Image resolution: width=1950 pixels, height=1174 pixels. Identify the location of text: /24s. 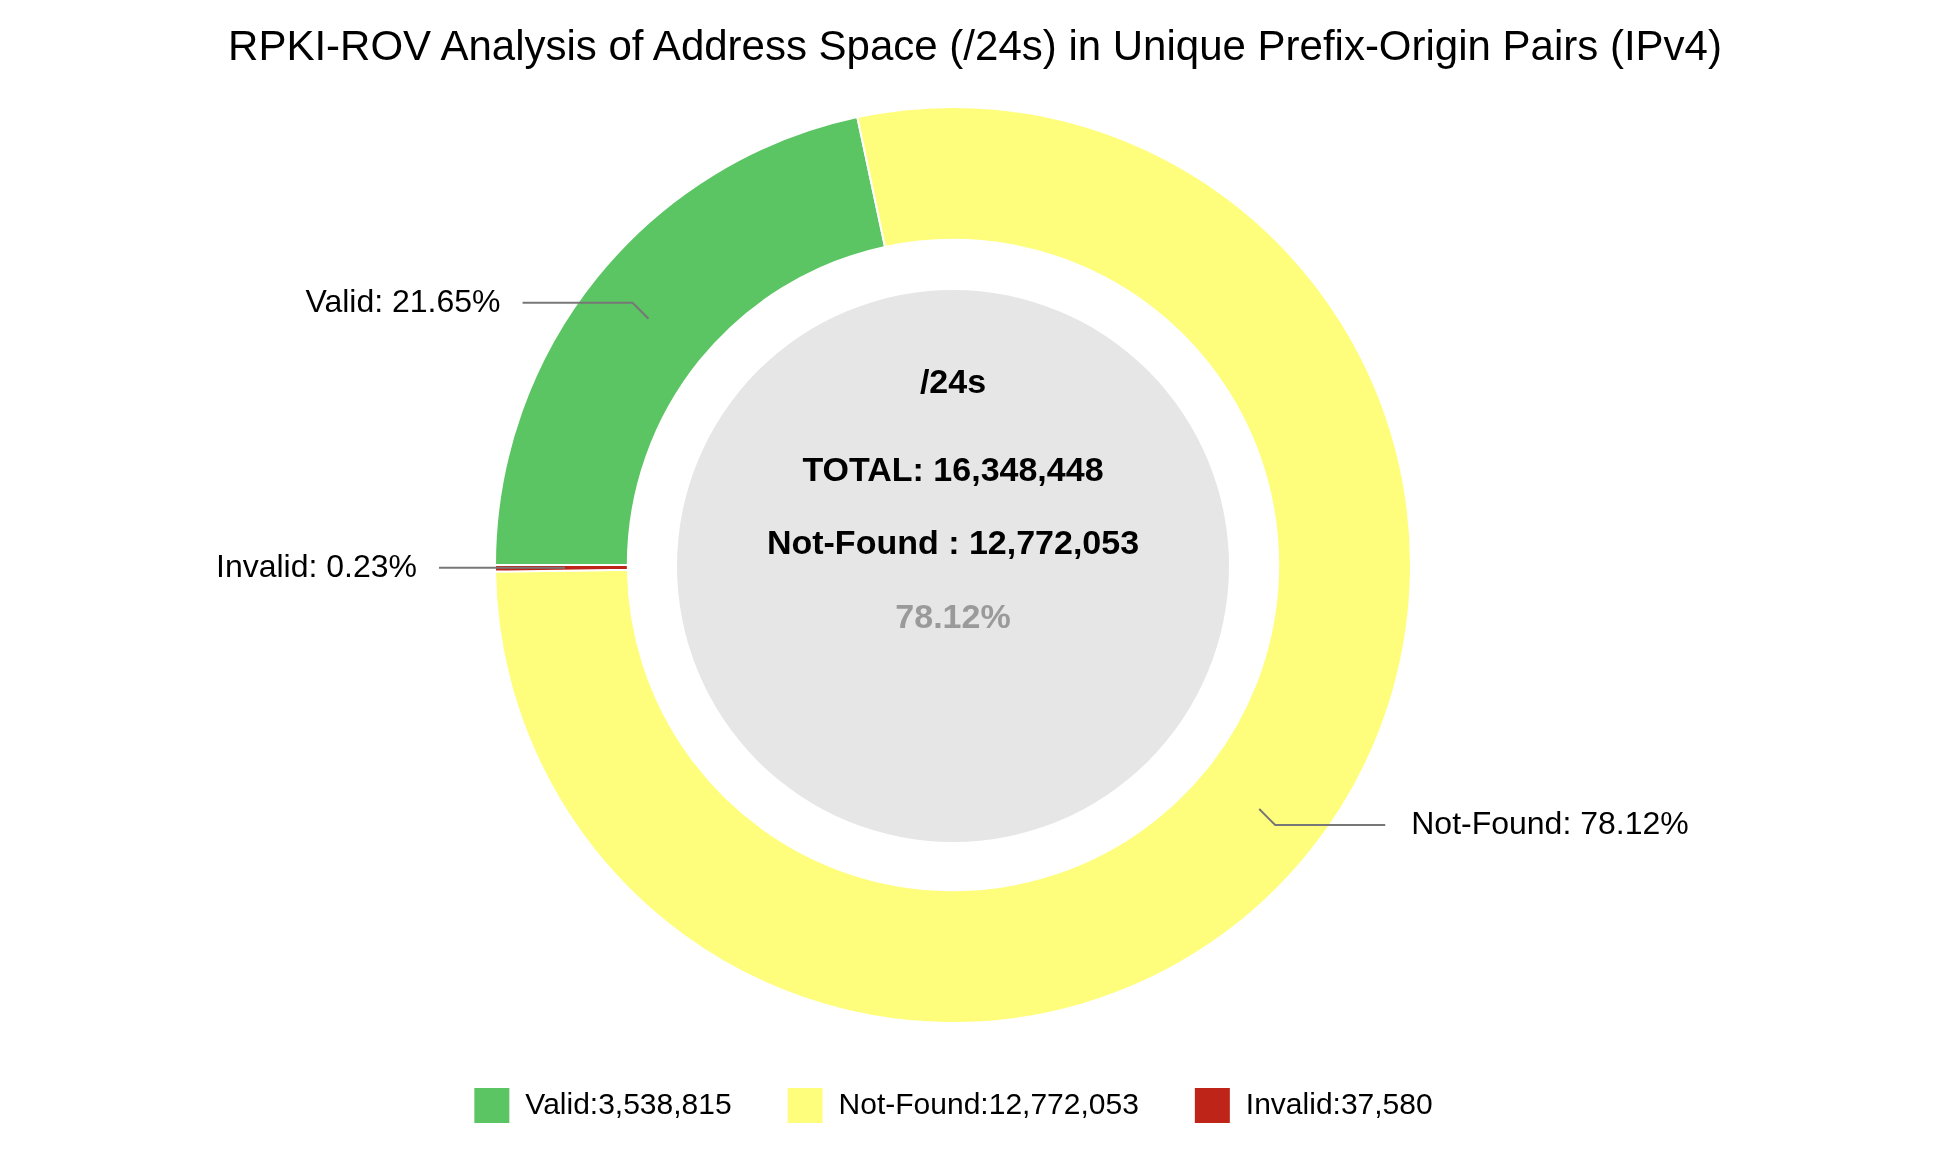
(953, 381).